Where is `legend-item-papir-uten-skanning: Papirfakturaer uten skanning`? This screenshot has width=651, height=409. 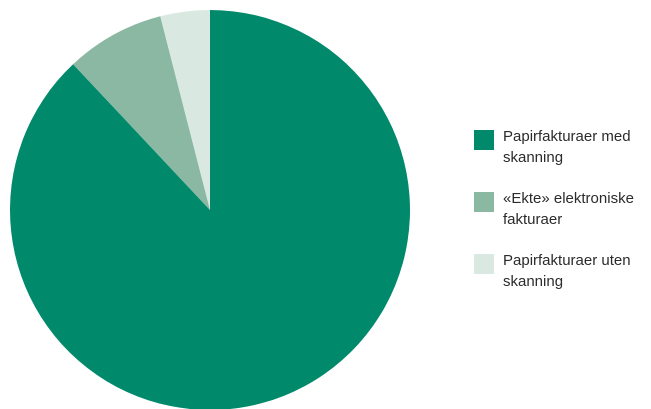 legend-item-papir-uten-skanning: Papirfakturaer uten skanning is located at coordinates (562, 271).